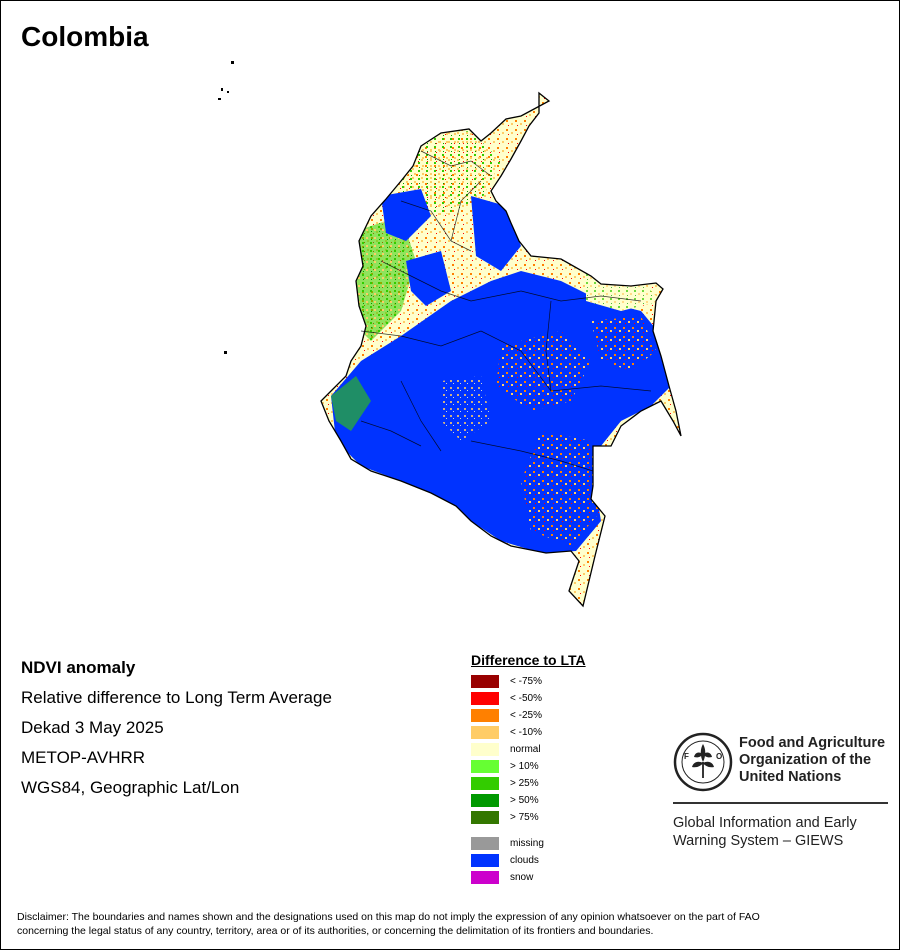  What do you see at coordinates (528, 660) in the screenshot?
I see `legend-title: Difference to LTA` at bounding box center [528, 660].